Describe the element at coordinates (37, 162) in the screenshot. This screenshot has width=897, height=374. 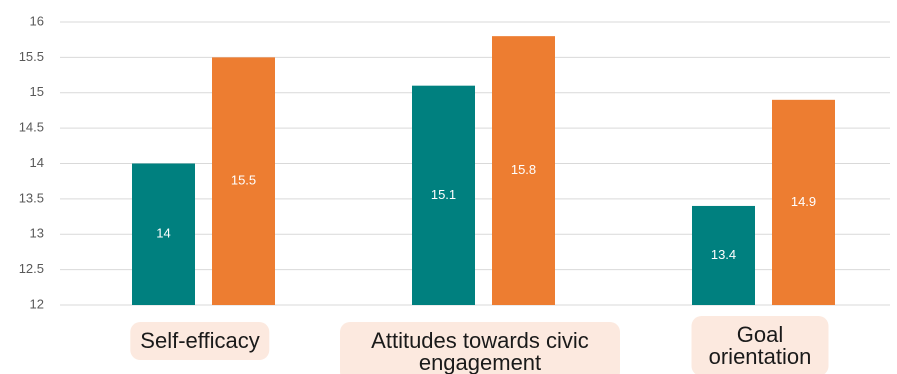
I see `y-tick-label: 14` at that location.